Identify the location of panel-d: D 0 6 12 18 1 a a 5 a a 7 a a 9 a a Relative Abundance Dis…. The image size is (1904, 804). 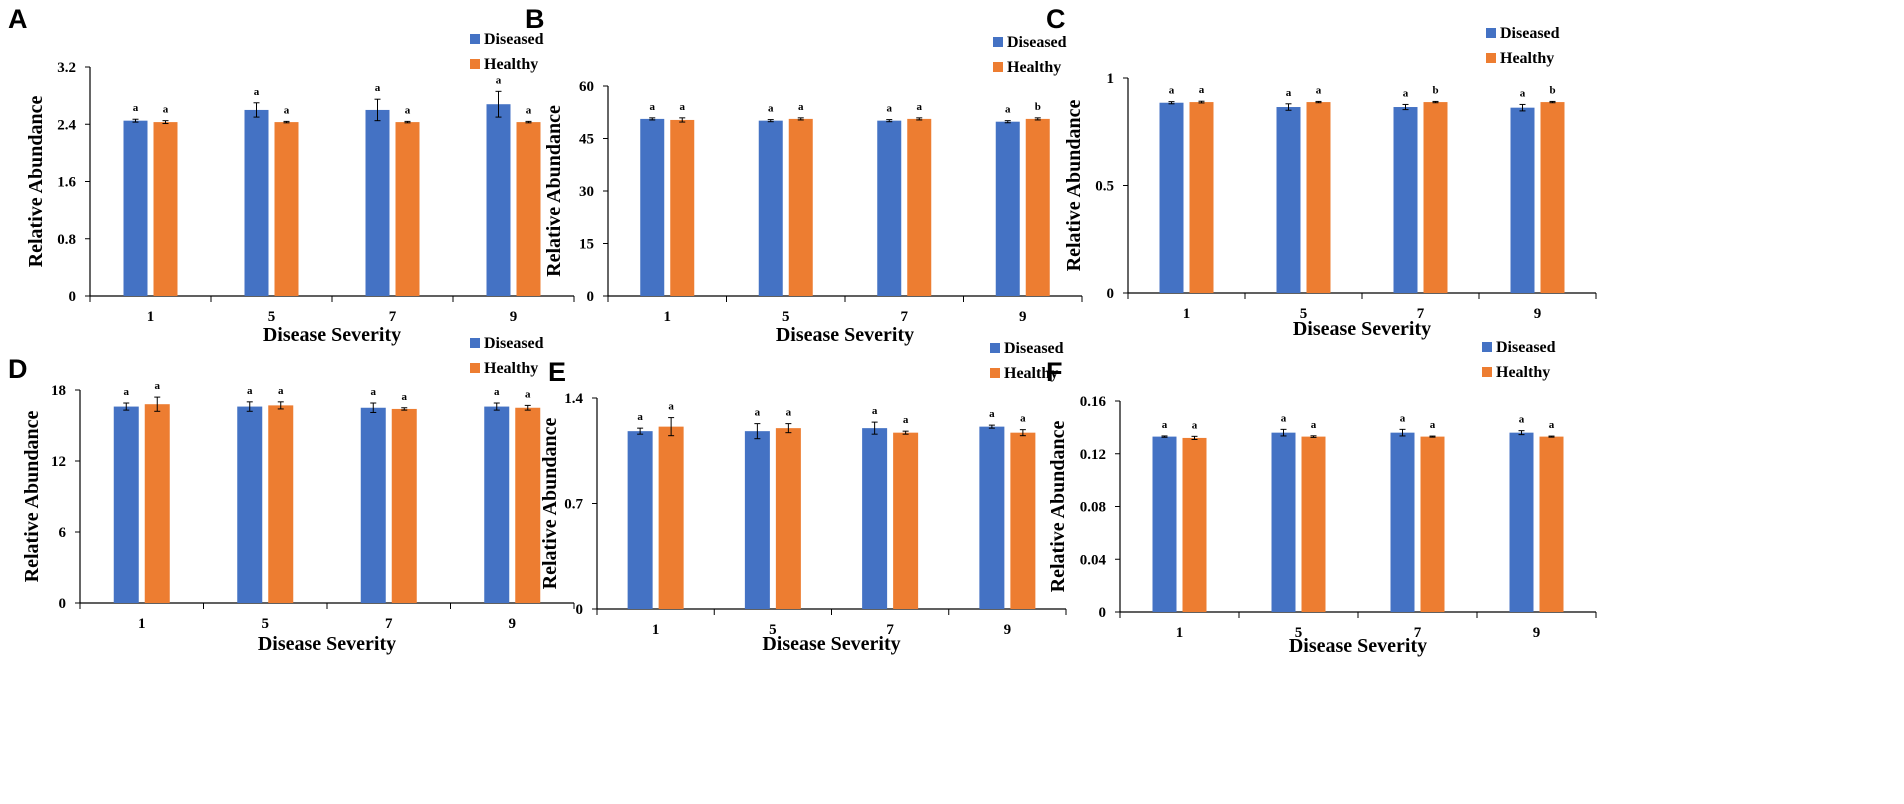
(291, 495).